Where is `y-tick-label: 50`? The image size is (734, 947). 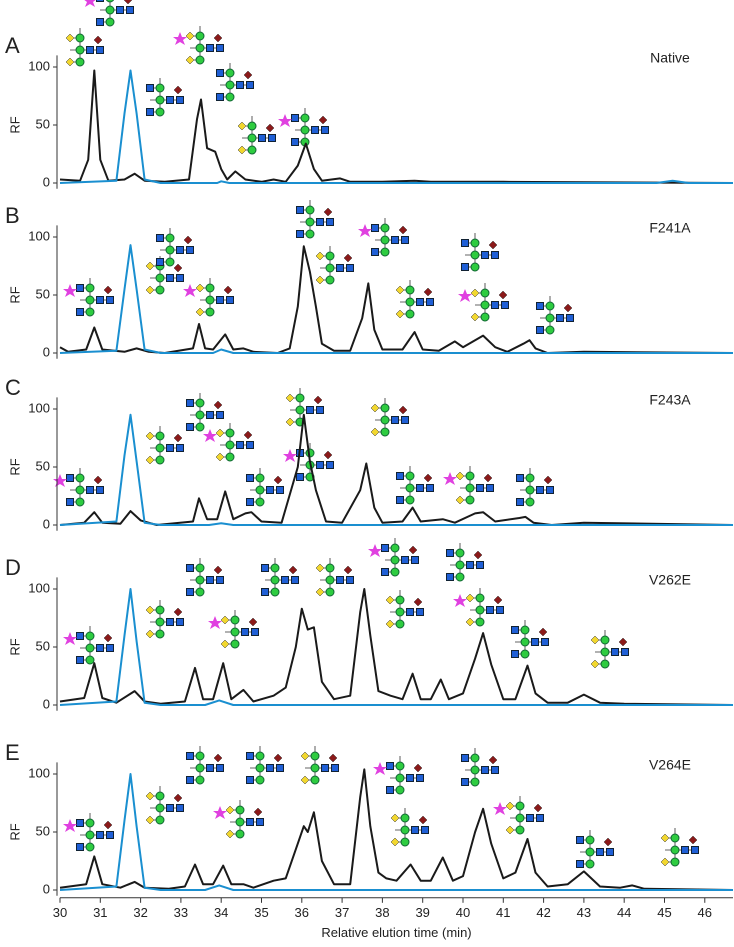
y-tick-label: 50 is located at coordinates (43, 123).